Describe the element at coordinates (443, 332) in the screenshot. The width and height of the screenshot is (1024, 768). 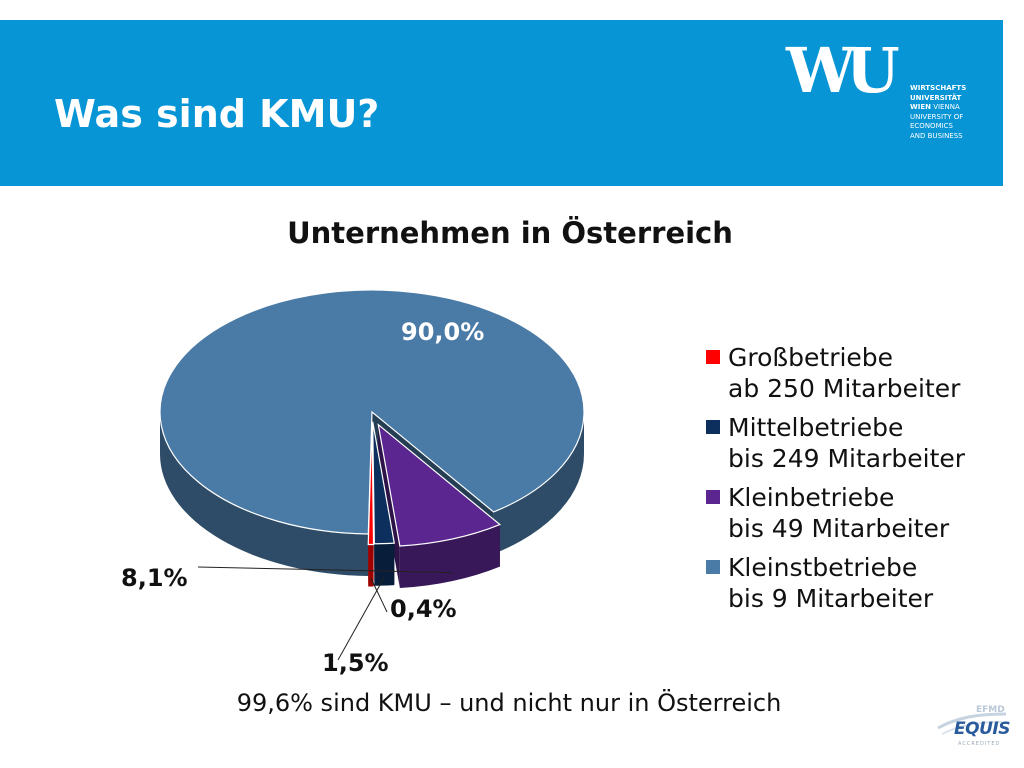
I see `slice-label-kleinstbetriebe: 90,0%` at that location.